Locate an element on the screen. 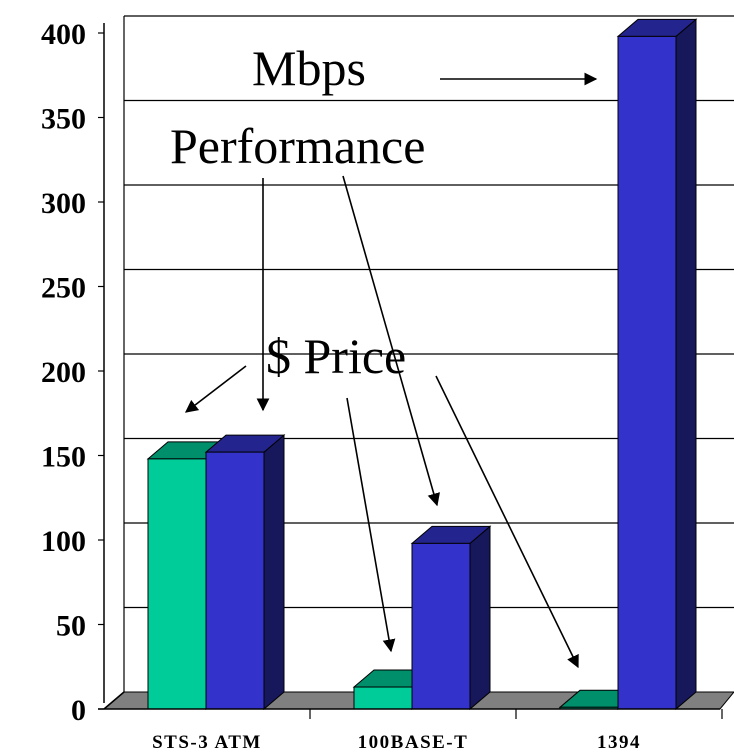 This screenshot has height=753, width=734. y-tick-label: 350 is located at coordinates (63, 119).